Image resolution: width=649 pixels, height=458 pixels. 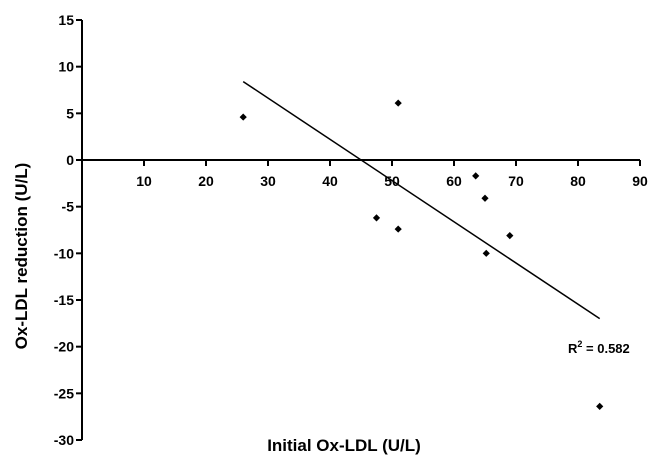 I want to click on y-tick-label: -30, so click(x=64, y=440).